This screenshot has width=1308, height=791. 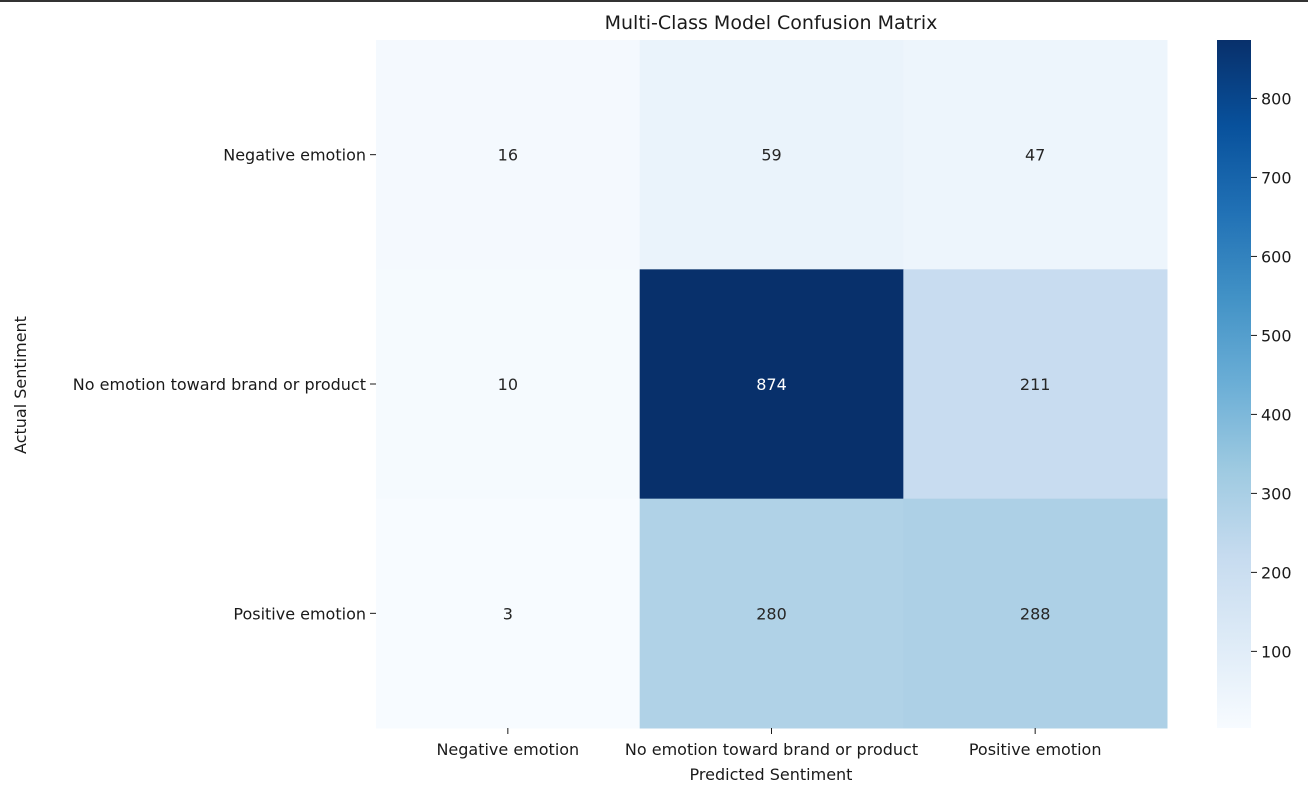 I want to click on cell-value-label: 280, so click(x=771, y=613).